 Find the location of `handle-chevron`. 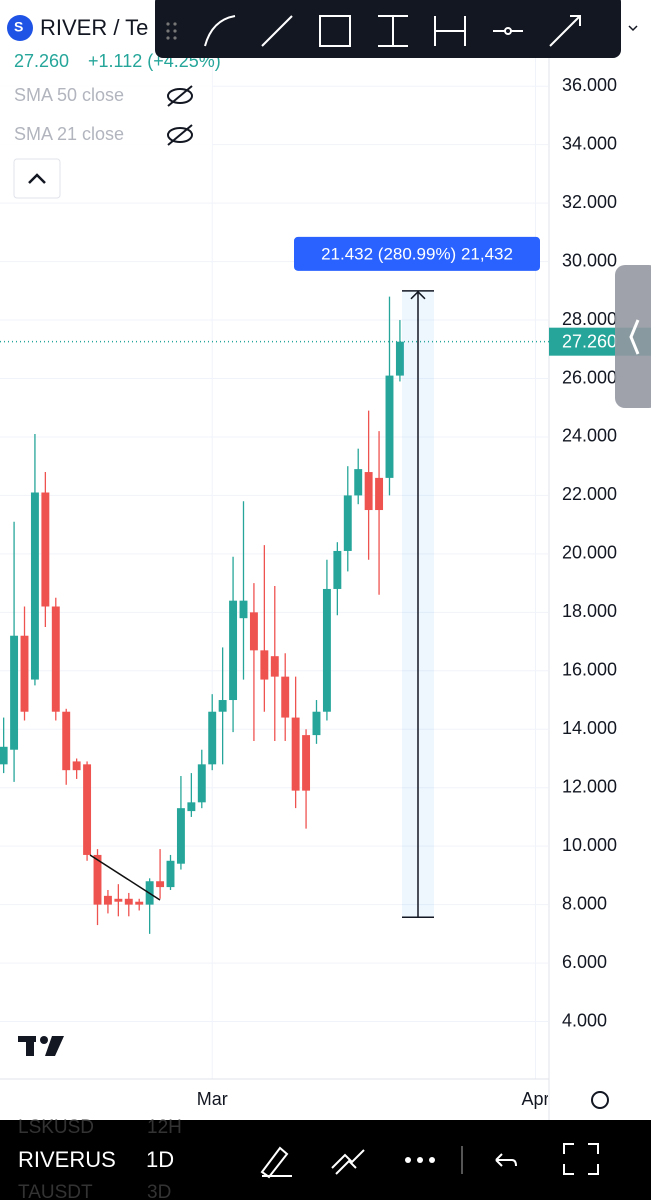

handle-chevron is located at coordinates (634, 337).